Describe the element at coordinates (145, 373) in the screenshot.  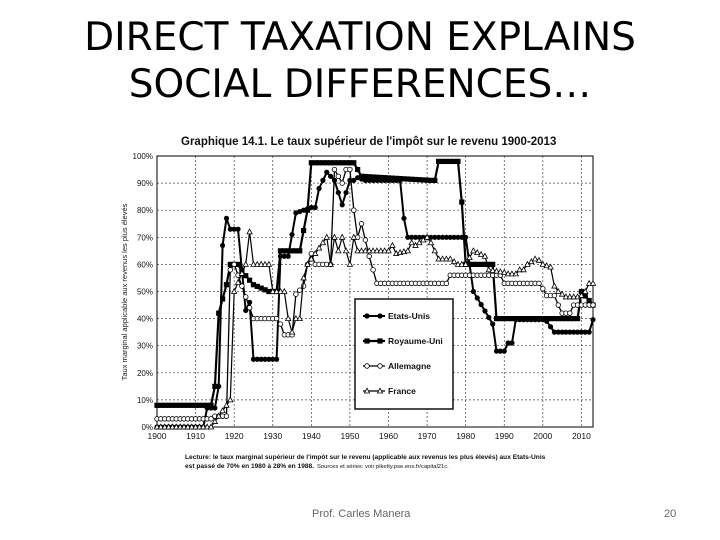
I see `y-tick-label: 20%` at that location.